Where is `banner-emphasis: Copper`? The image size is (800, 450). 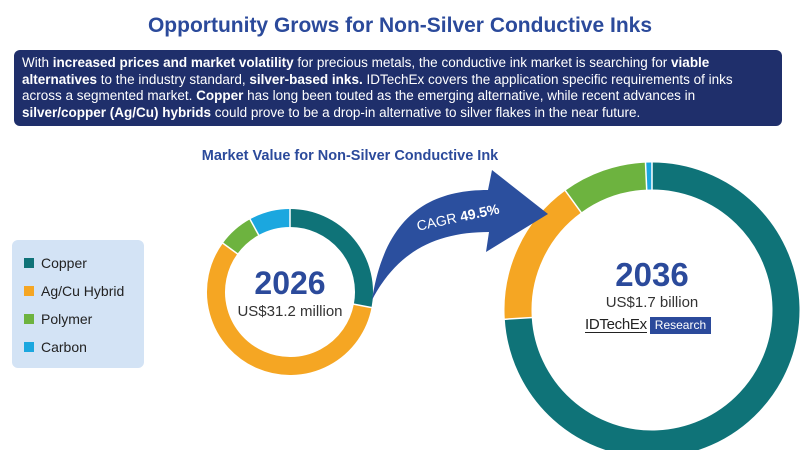 banner-emphasis: Copper is located at coordinates (220, 95).